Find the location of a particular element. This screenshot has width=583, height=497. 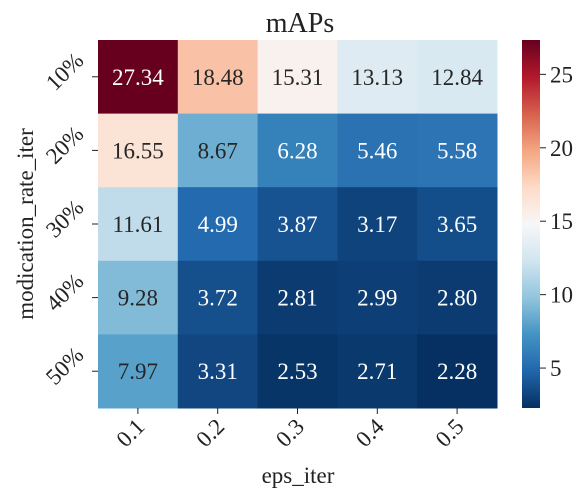

x-tick-label: 0.1 is located at coordinates (130, 433).